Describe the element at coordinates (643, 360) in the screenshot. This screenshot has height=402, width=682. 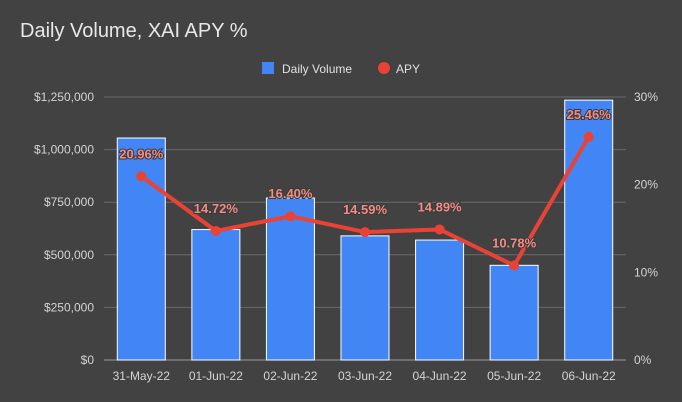
I see `y-right-tick-label: 0%` at that location.